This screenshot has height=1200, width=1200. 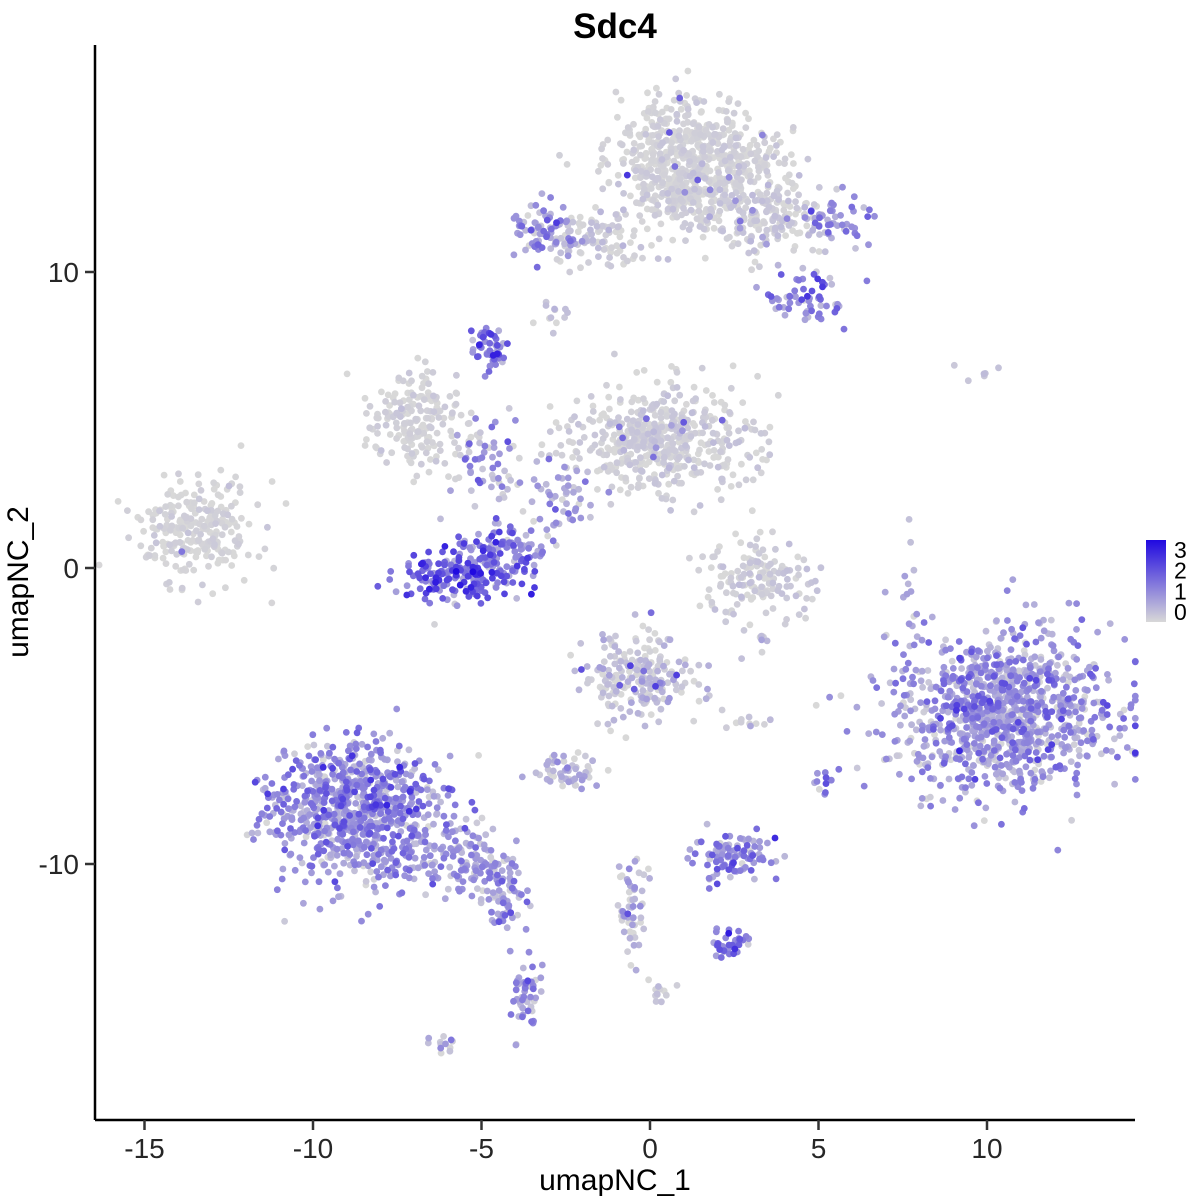 What do you see at coordinates (313, 1148) in the screenshot?
I see `x-tick-label: -10` at bounding box center [313, 1148].